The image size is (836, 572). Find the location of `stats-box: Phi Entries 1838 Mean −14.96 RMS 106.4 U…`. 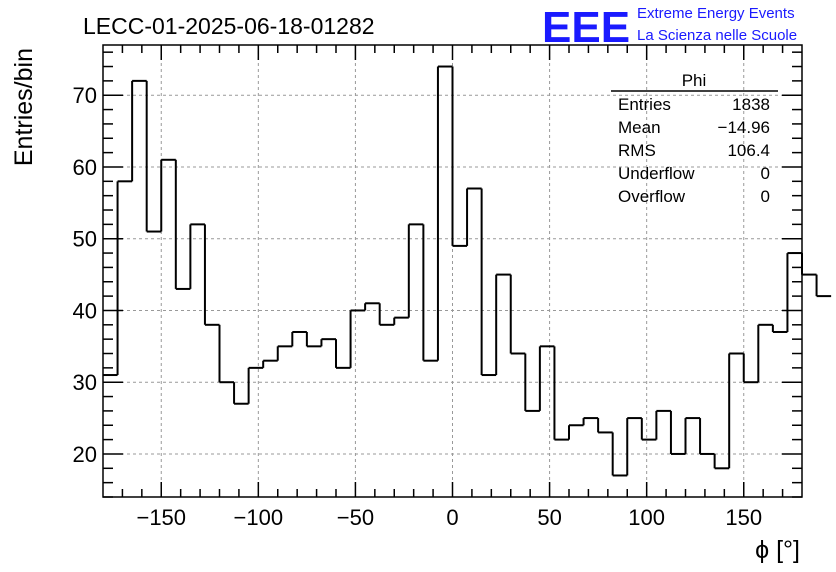

stats-box: Phi Entries 1838 Mean −14.96 RMS 106.4 U… is located at coordinates (694, 138).